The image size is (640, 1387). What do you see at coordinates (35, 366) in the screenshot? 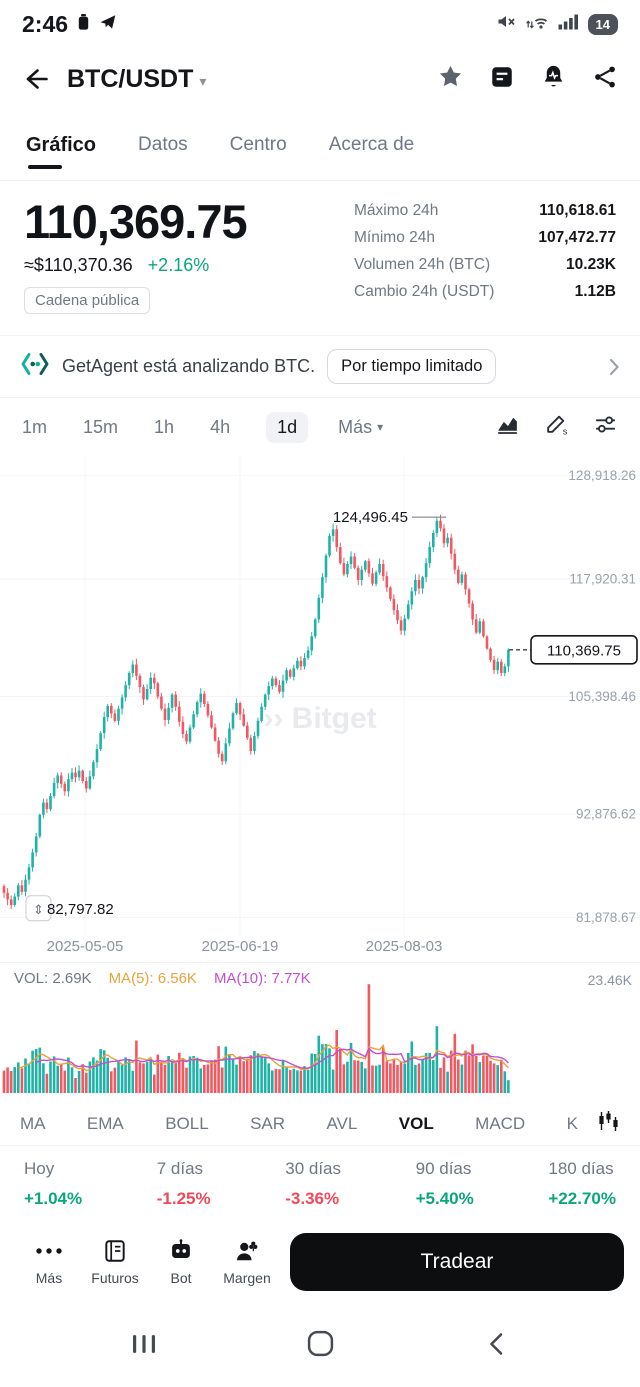
I see `getagent-logo-icon` at bounding box center [35, 366].